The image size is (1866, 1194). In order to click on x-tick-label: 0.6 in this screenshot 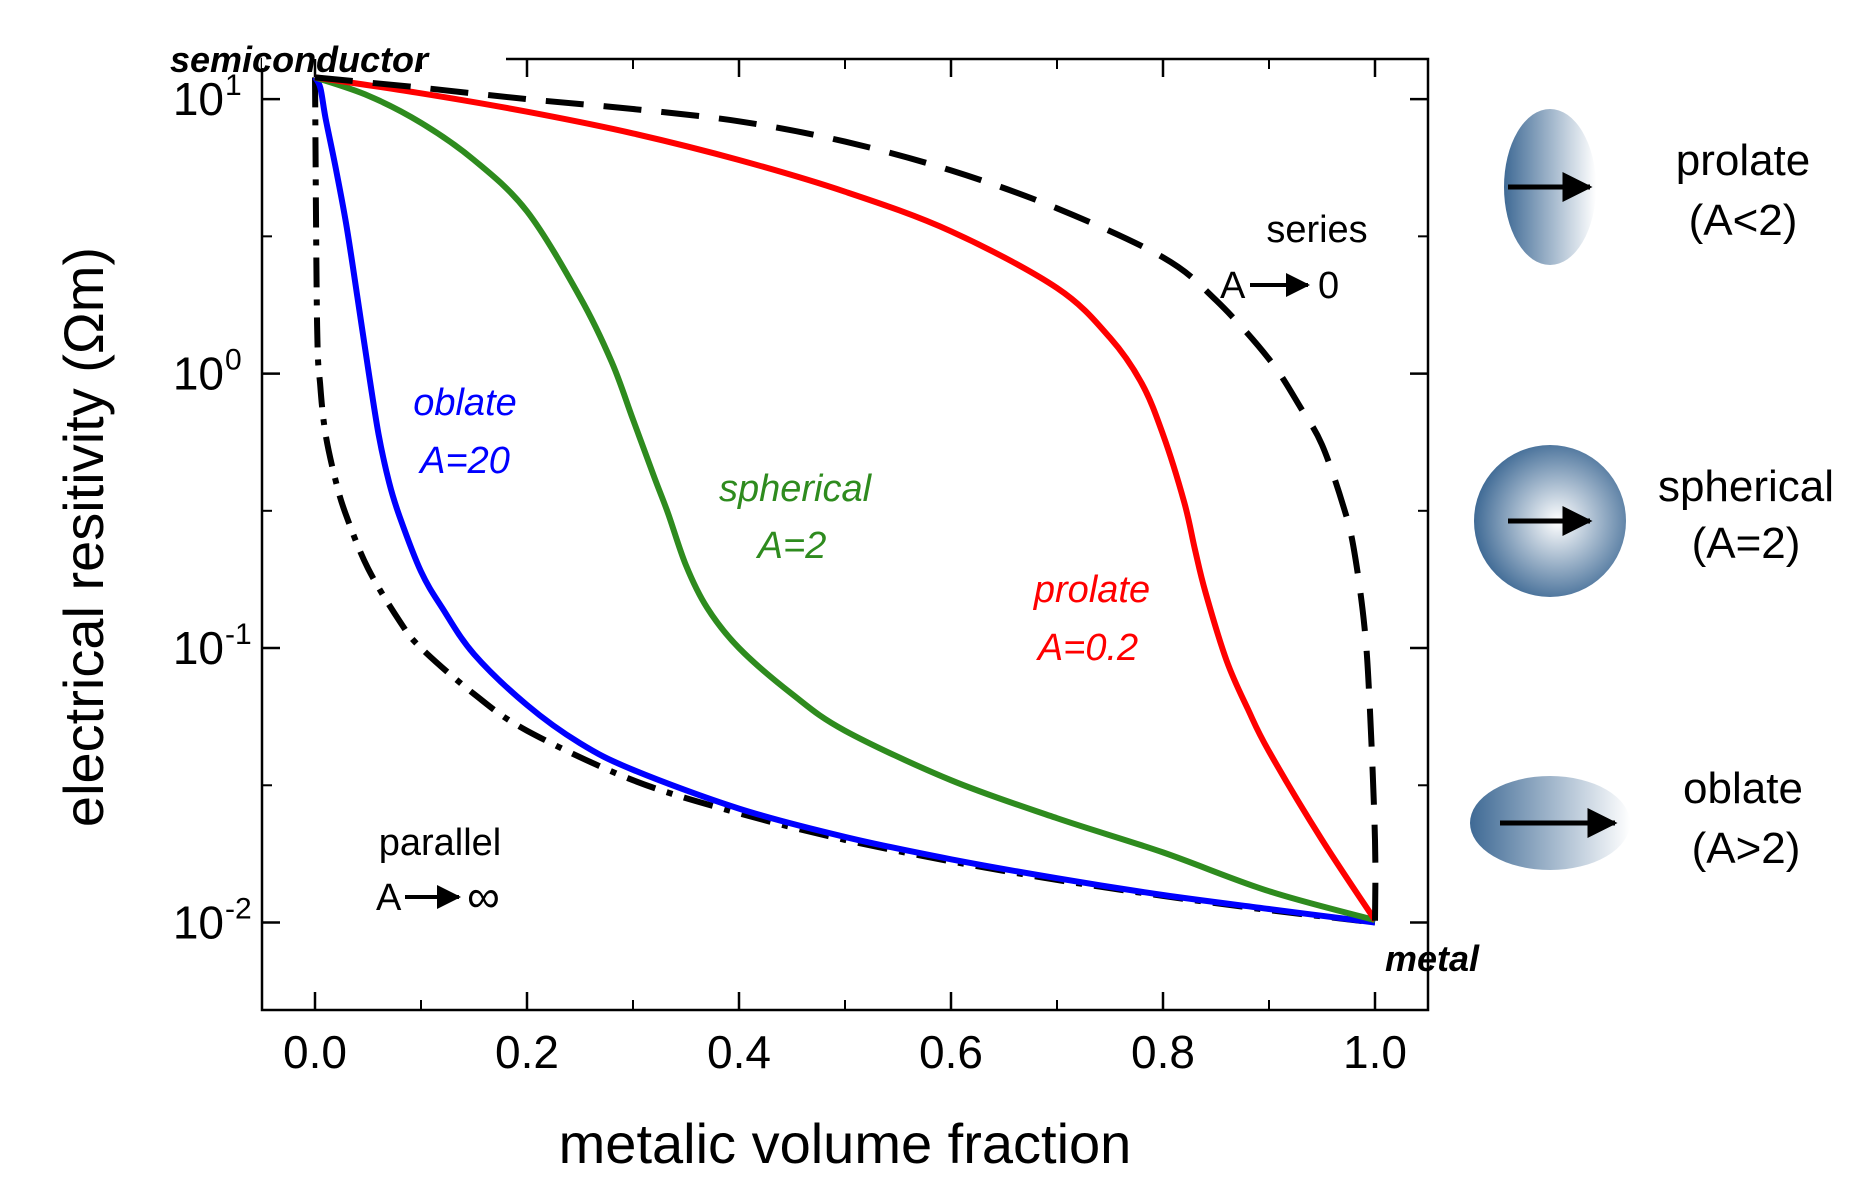, I will do `click(951, 1052)`.